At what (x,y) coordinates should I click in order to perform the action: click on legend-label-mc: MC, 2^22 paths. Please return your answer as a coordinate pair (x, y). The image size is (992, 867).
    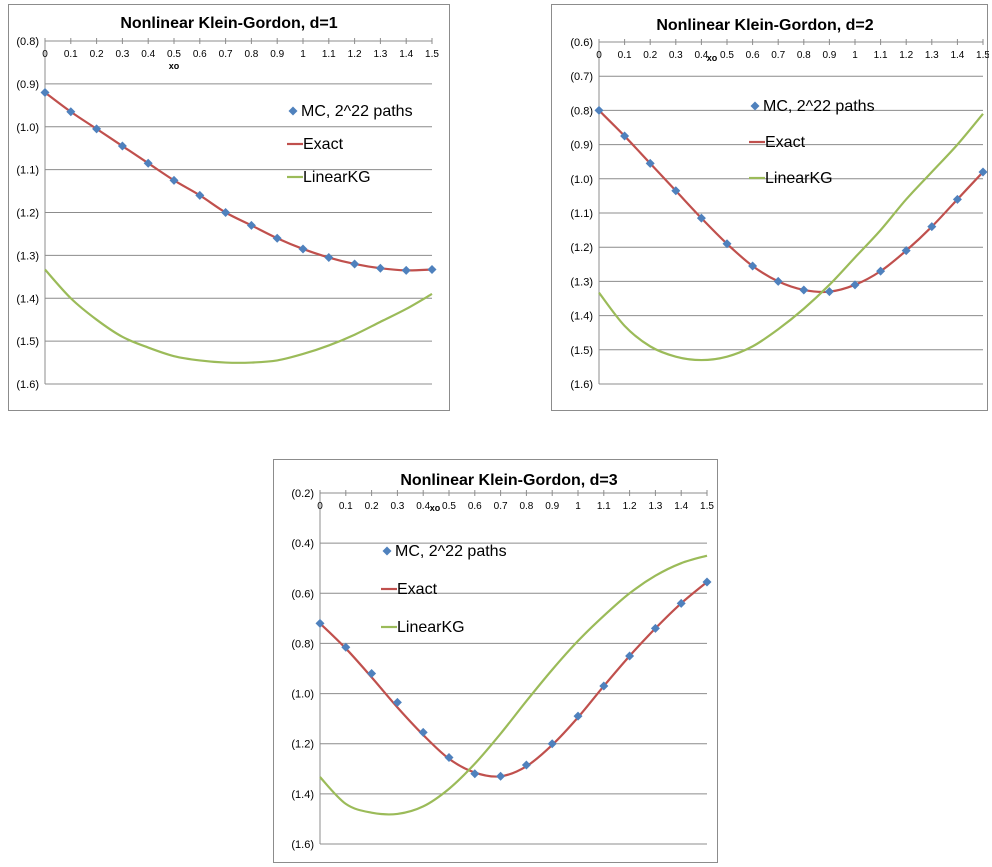
    Looking at the image, I should click on (357, 111).